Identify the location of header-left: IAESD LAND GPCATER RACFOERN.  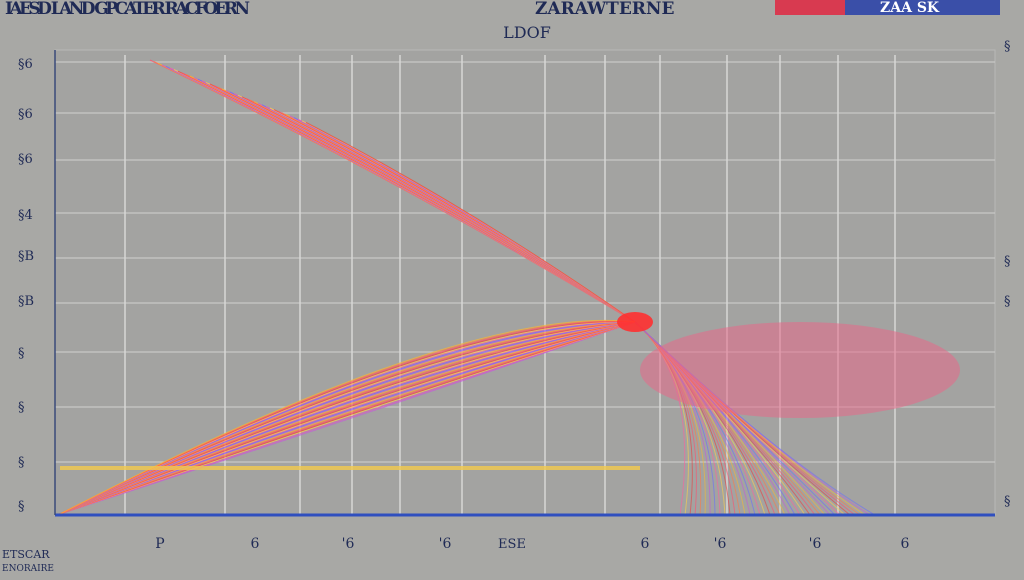
(127, 9).